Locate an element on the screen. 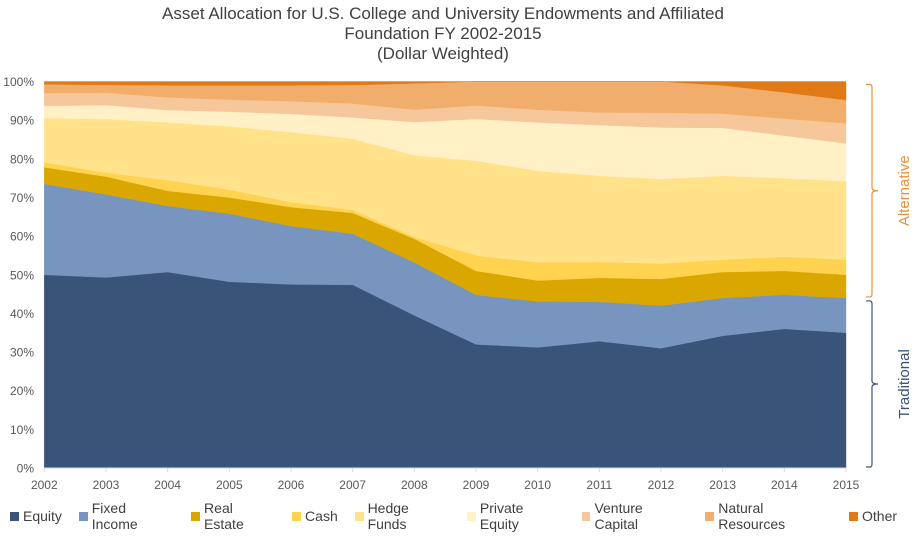 The image size is (914, 538). brace-label-alternative: Alternative is located at coordinates (904, 190).